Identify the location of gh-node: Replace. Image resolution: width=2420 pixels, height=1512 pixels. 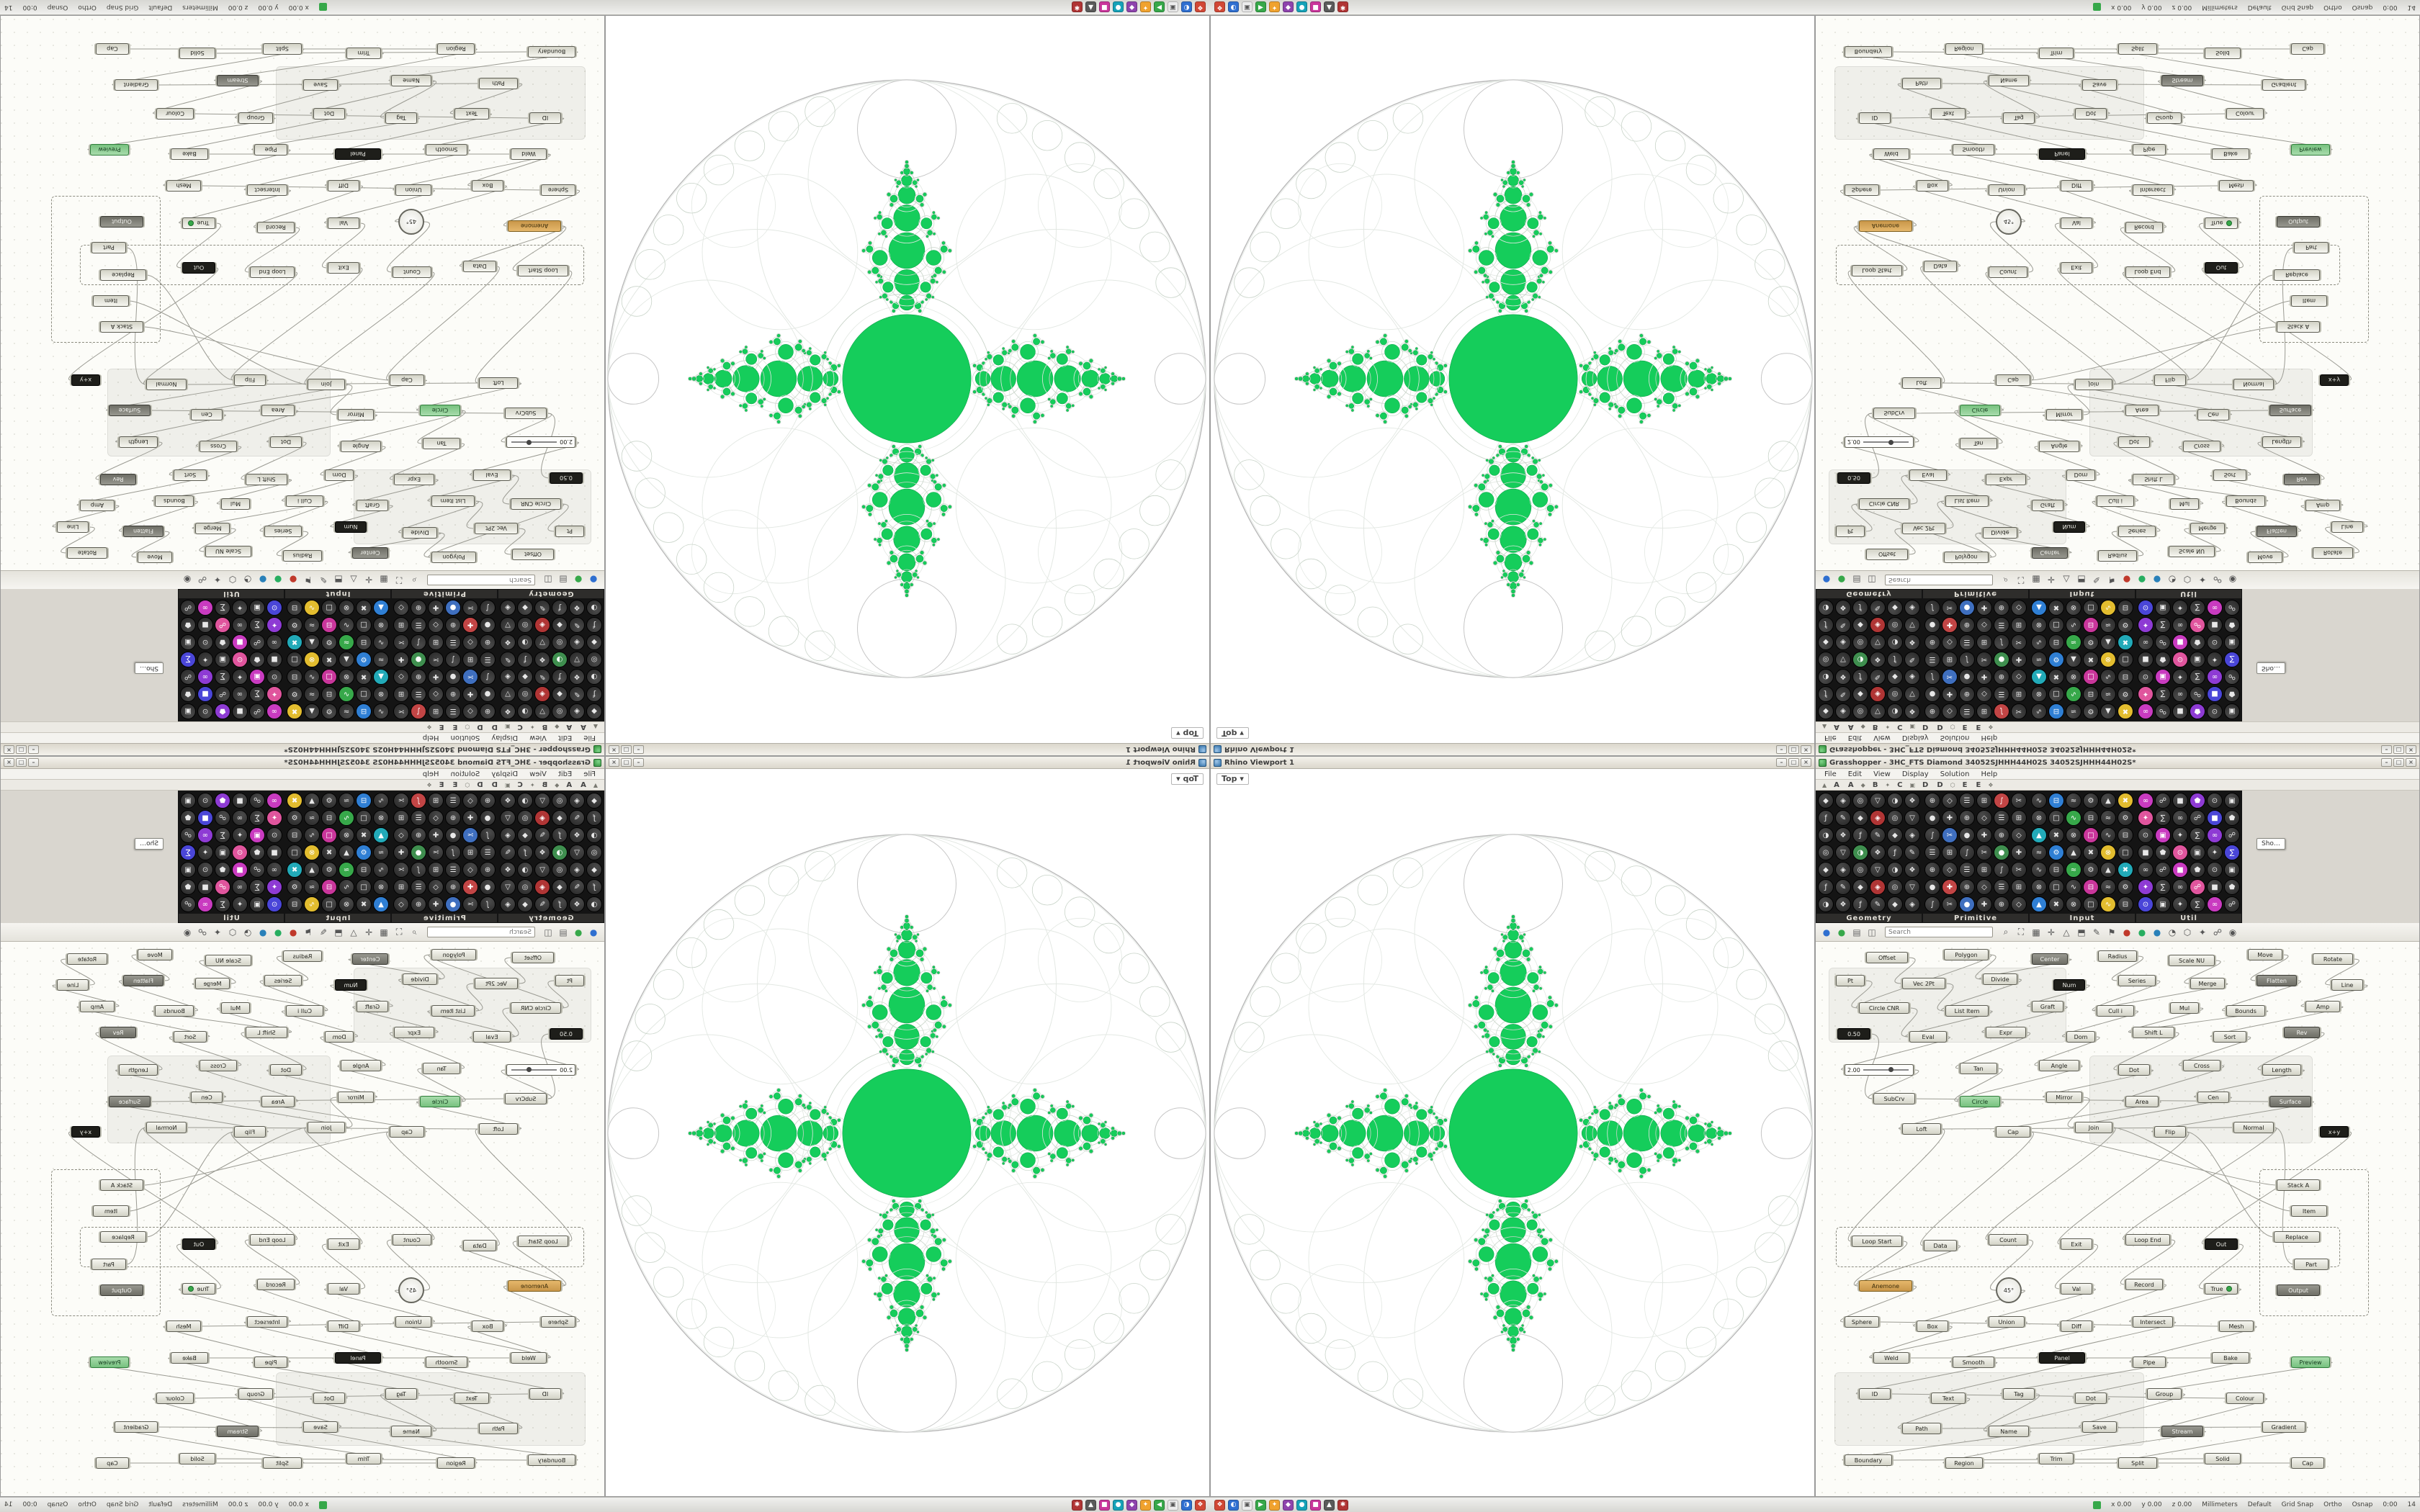
(2297, 275).